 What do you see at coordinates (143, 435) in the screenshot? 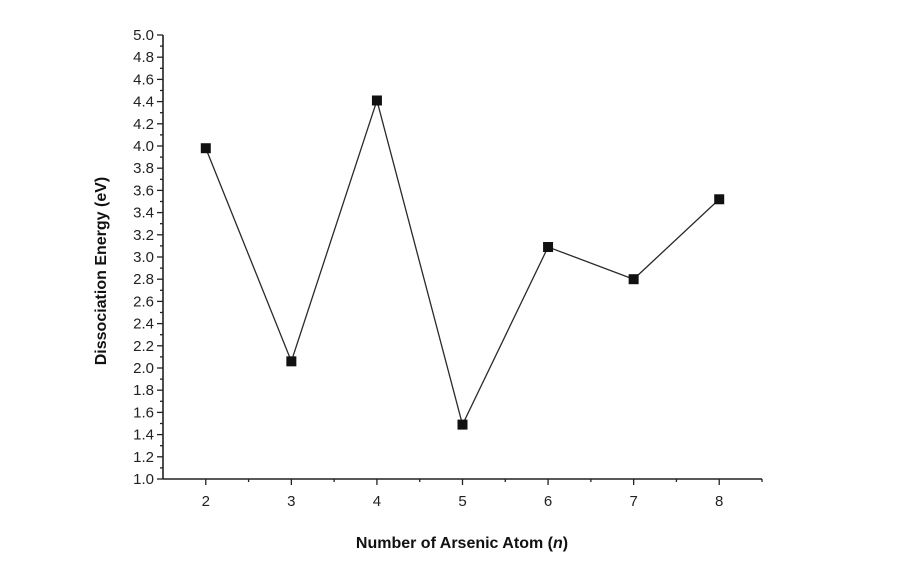
I see `y-tick-label: 1.4` at bounding box center [143, 435].